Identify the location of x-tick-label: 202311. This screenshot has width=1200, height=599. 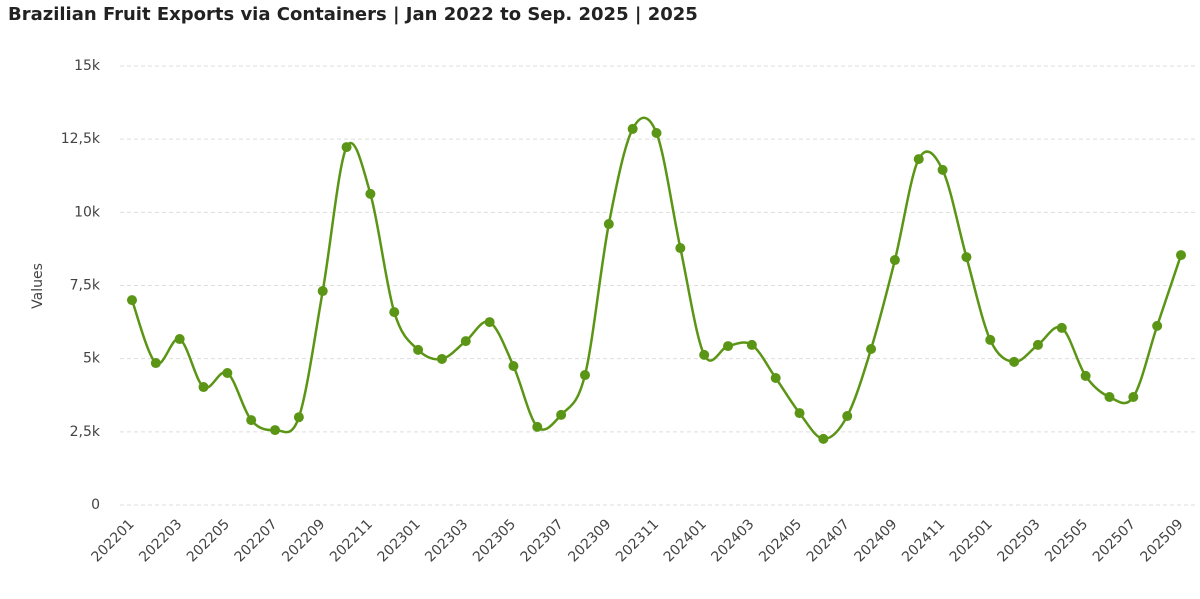
(637, 540).